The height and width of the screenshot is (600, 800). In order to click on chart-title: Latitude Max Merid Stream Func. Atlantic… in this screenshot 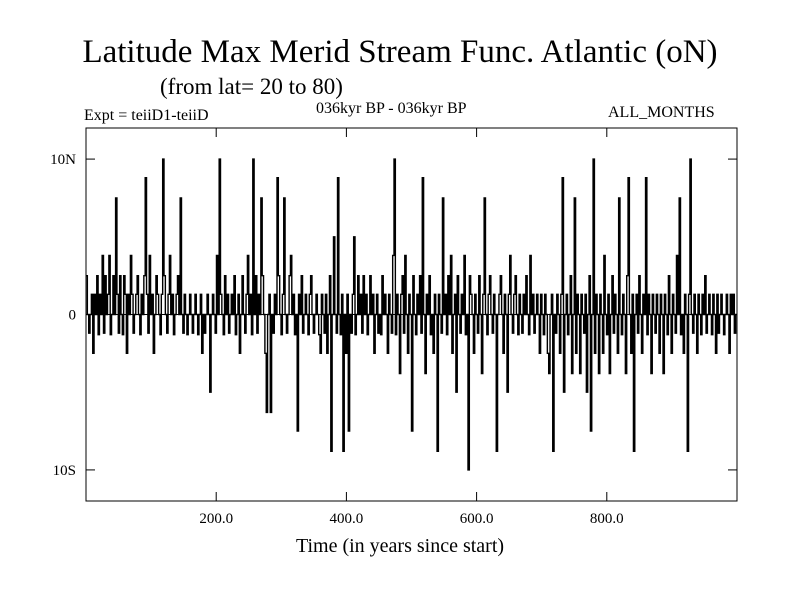, I will do `click(400, 52)`.